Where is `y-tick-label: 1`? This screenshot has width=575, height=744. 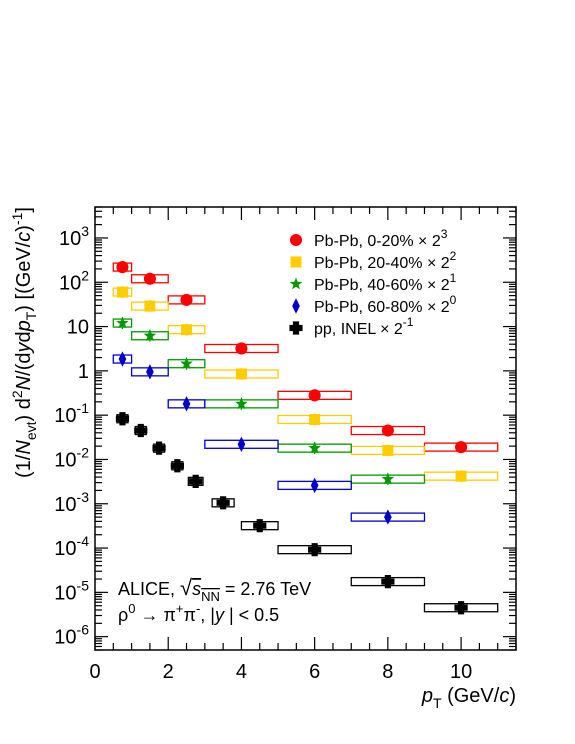 y-tick-label: 1 is located at coordinates (83, 372).